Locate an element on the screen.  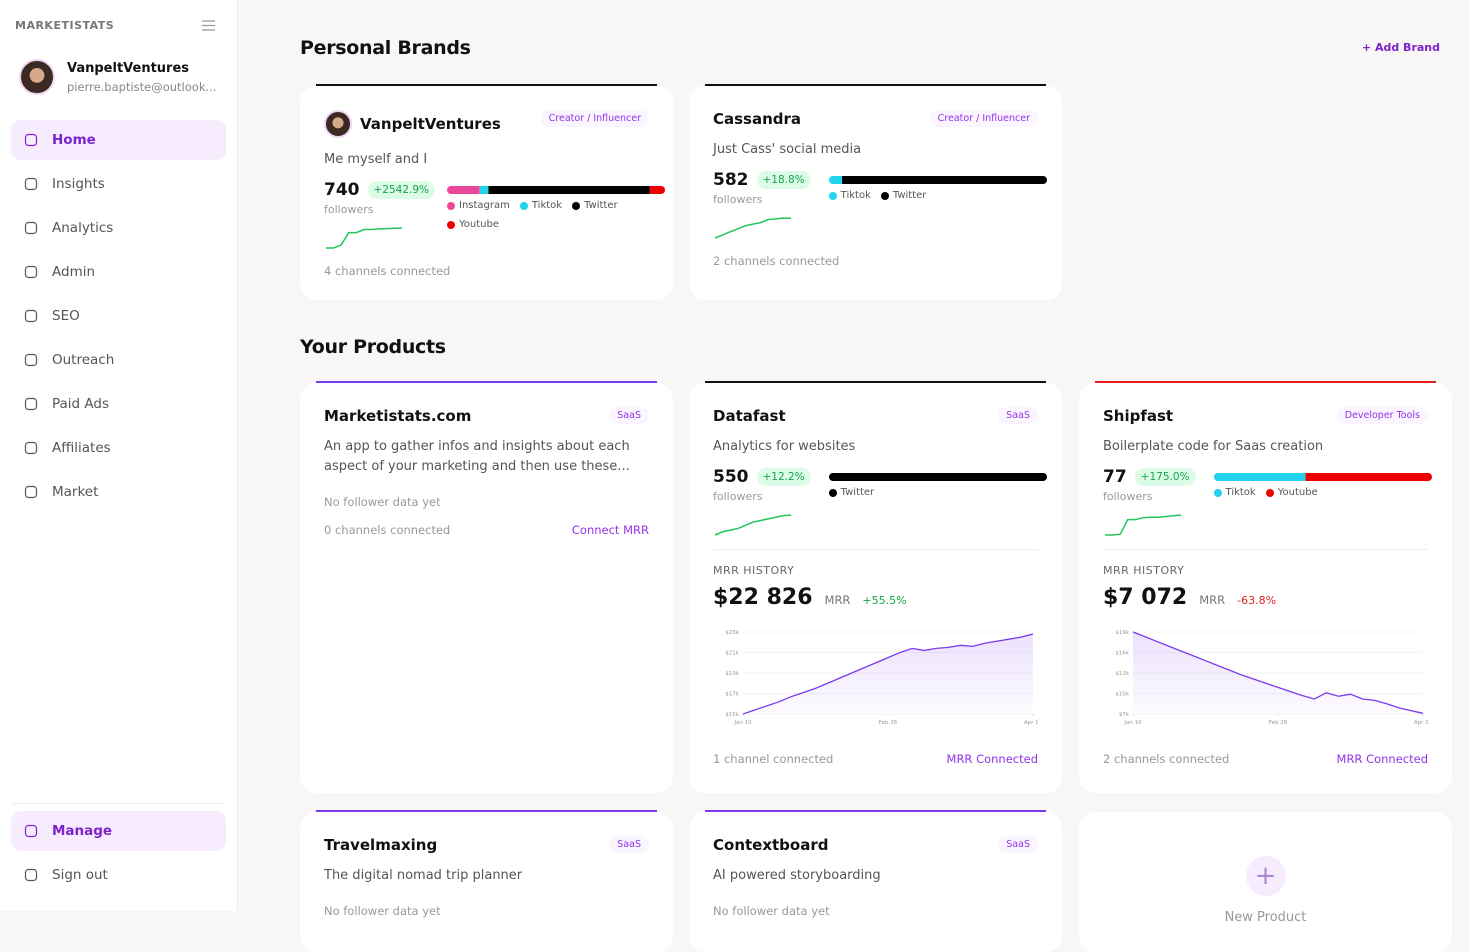
followers-count: 77 is located at coordinates (1115, 477).